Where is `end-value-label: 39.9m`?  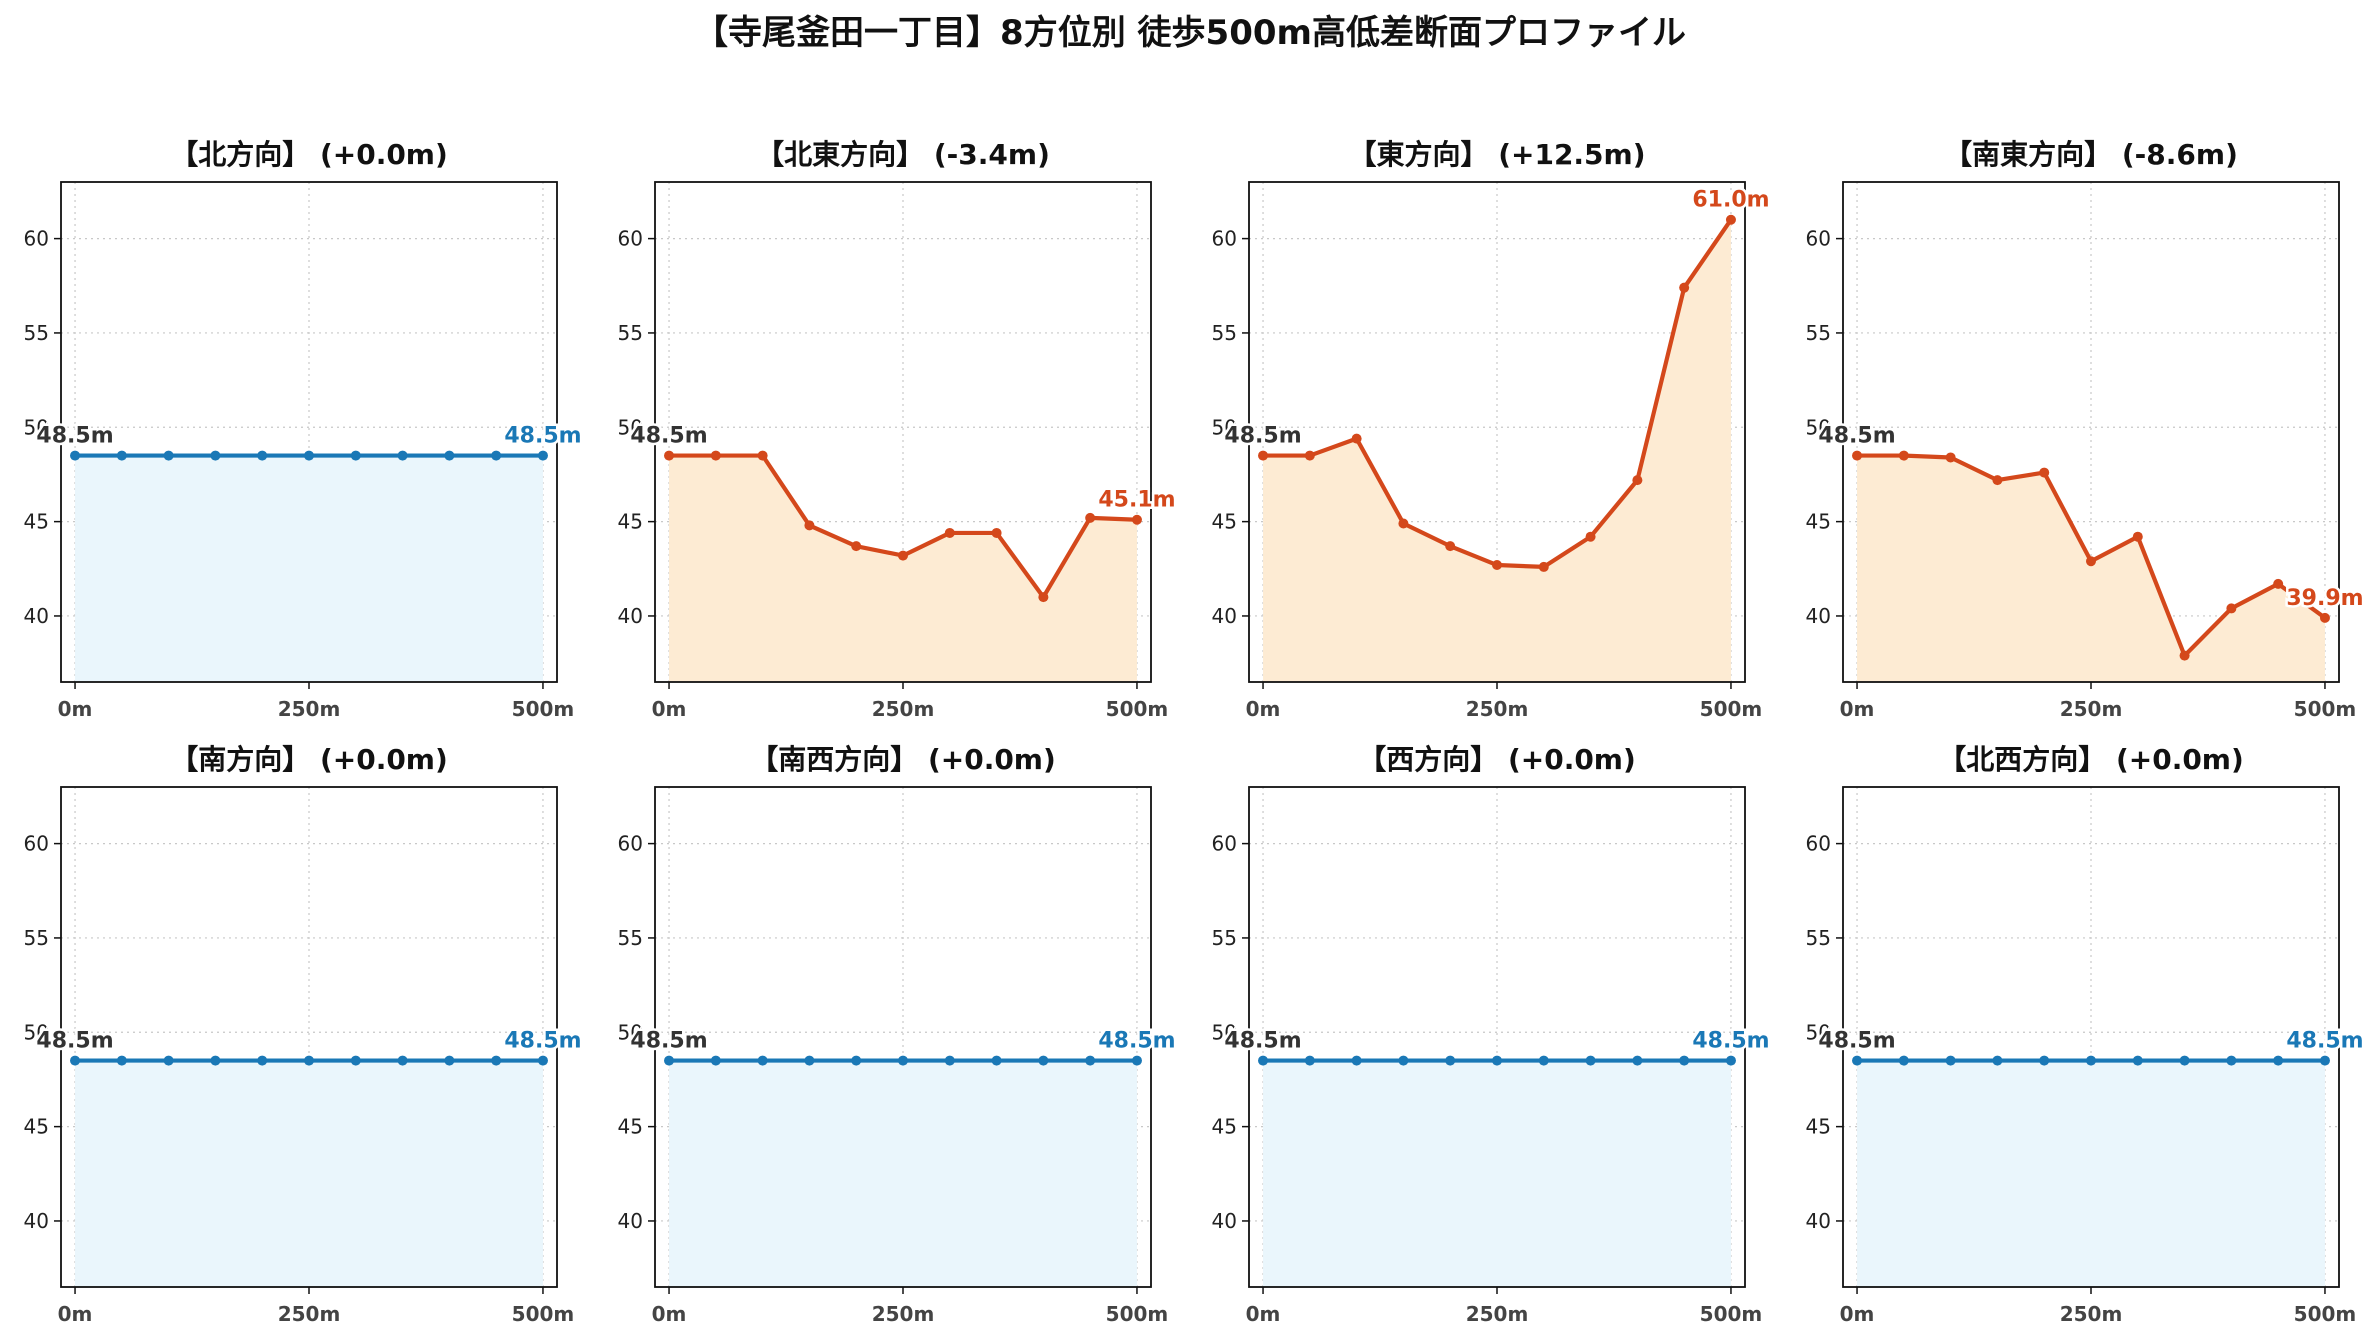 end-value-label: 39.9m is located at coordinates (2324, 598).